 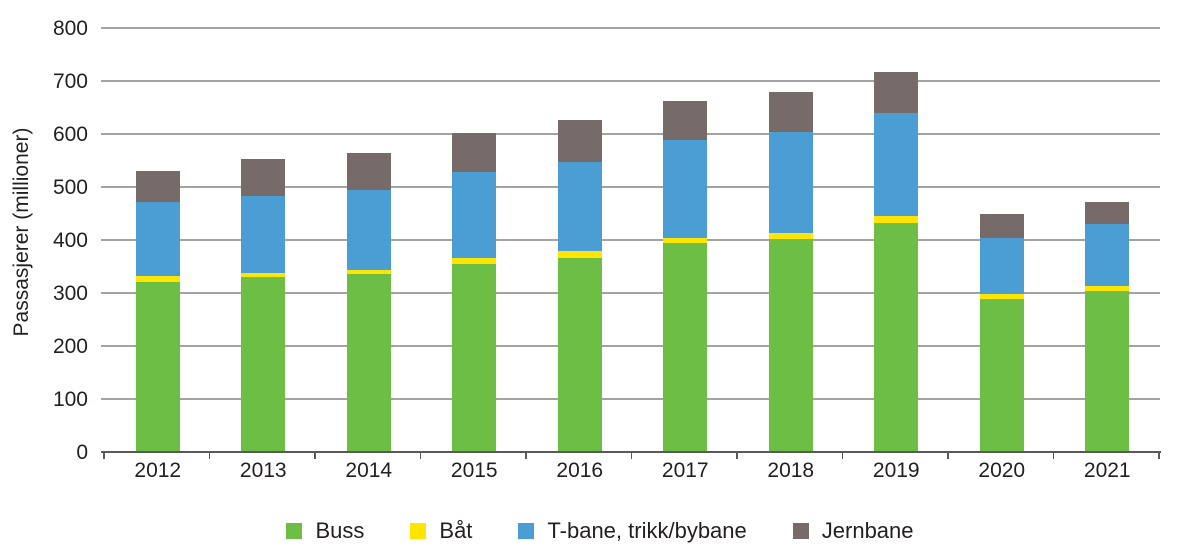 What do you see at coordinates (896, 164) in the screenshot?
I see `bar-segment-2019-t-bane-trikk-bybane` at bounding box center [896, 164].